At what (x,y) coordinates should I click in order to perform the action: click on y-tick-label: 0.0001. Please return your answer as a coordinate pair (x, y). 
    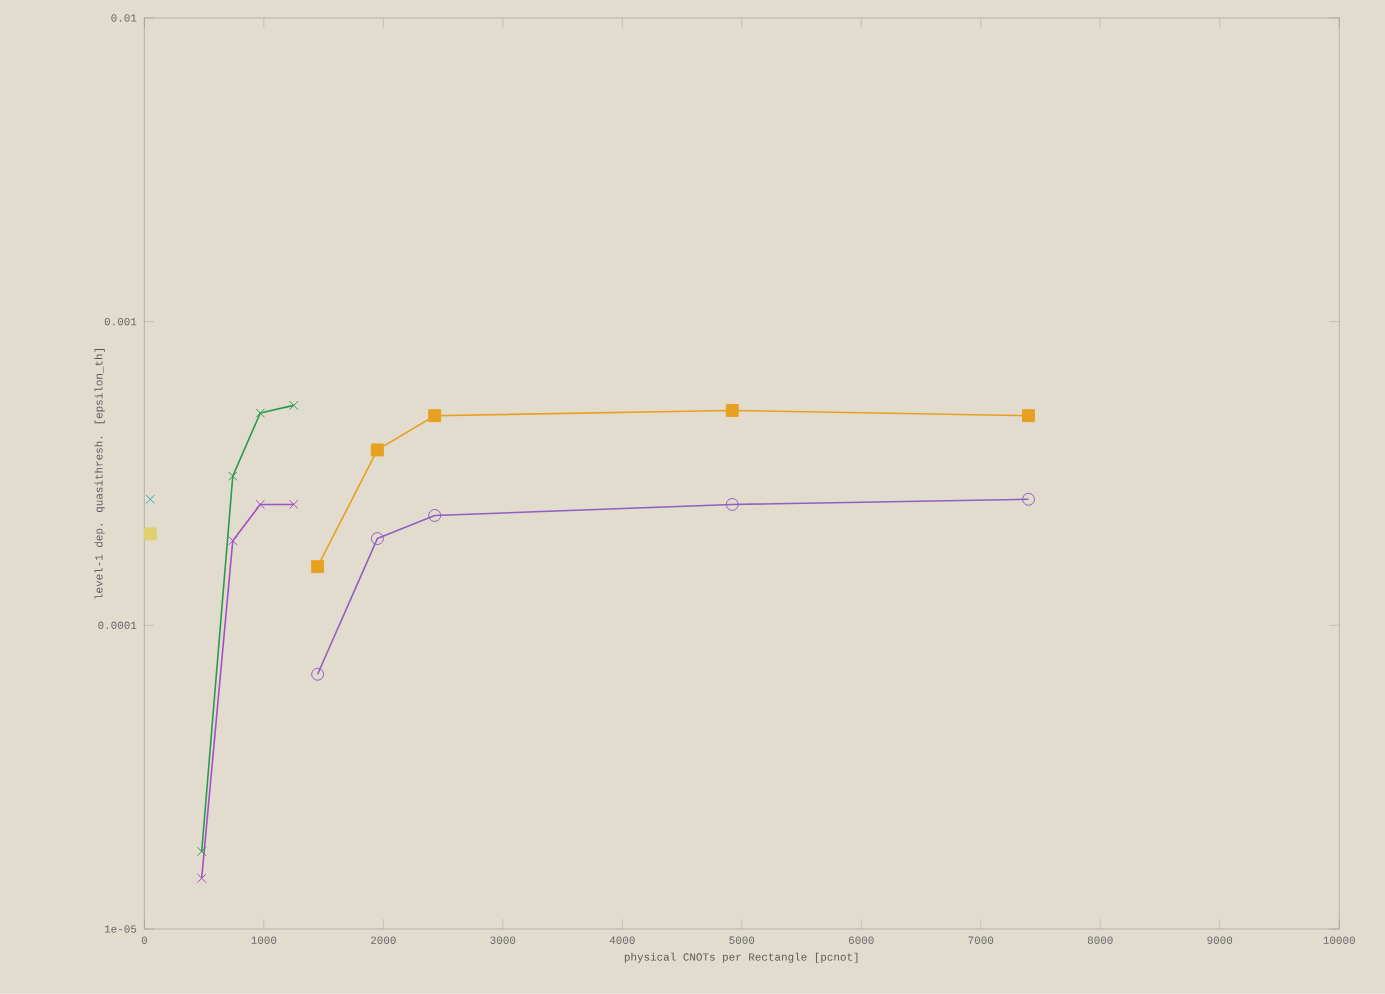
    Looking at the image, I should click on (117, 625).